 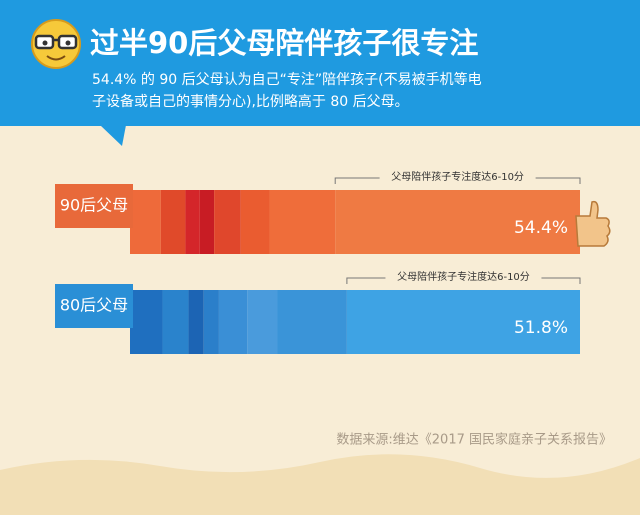 What do you see at coordinates (113, 135) in the screenshot?
I see `bubble-tail` at bounding box center [113, 135].